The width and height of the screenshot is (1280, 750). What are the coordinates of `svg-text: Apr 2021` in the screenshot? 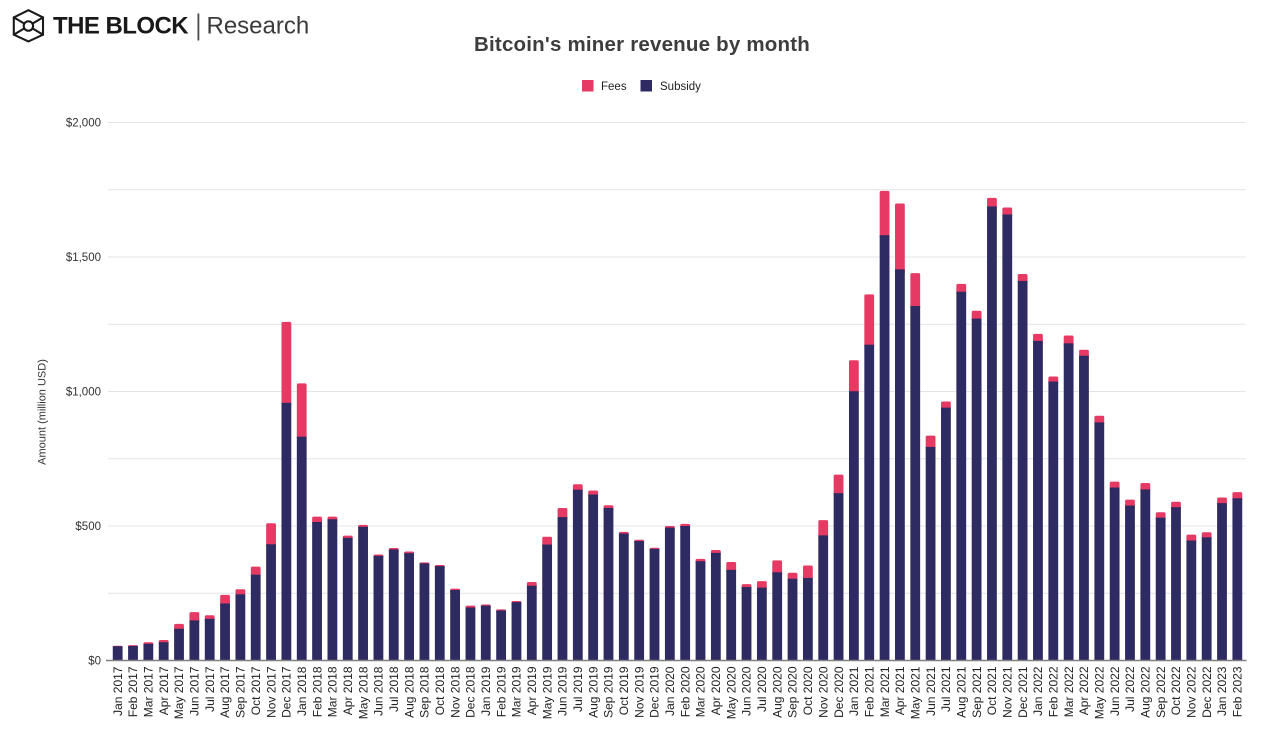 It's located at (900, 690).